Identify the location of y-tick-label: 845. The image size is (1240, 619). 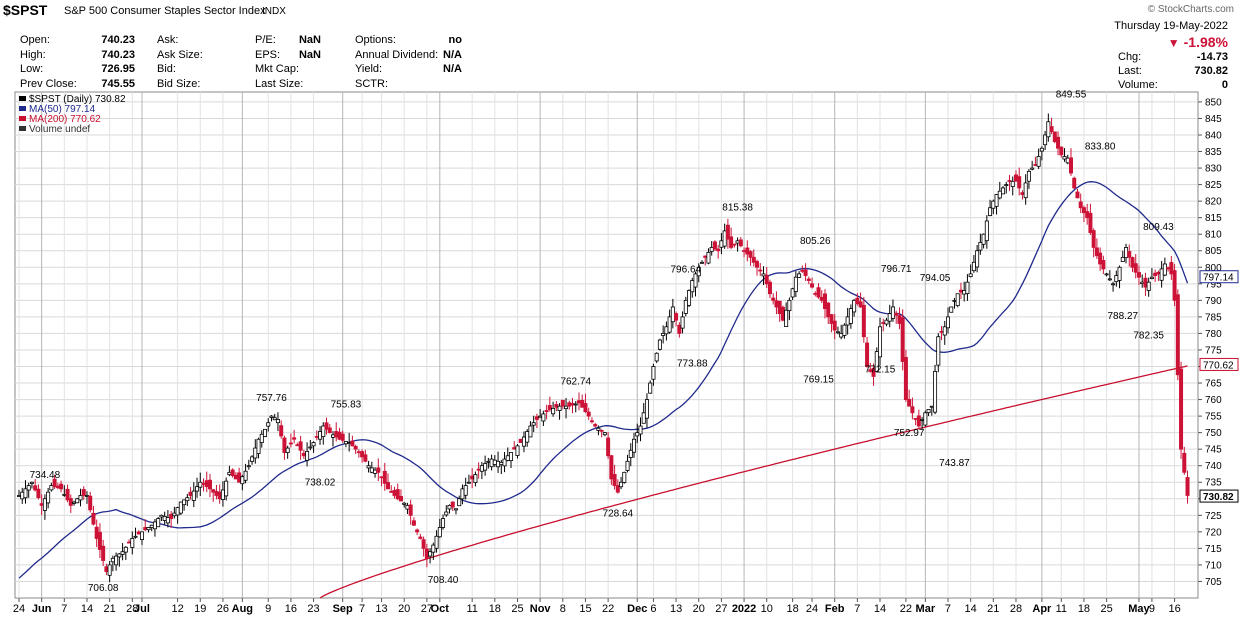
(1213, 119).